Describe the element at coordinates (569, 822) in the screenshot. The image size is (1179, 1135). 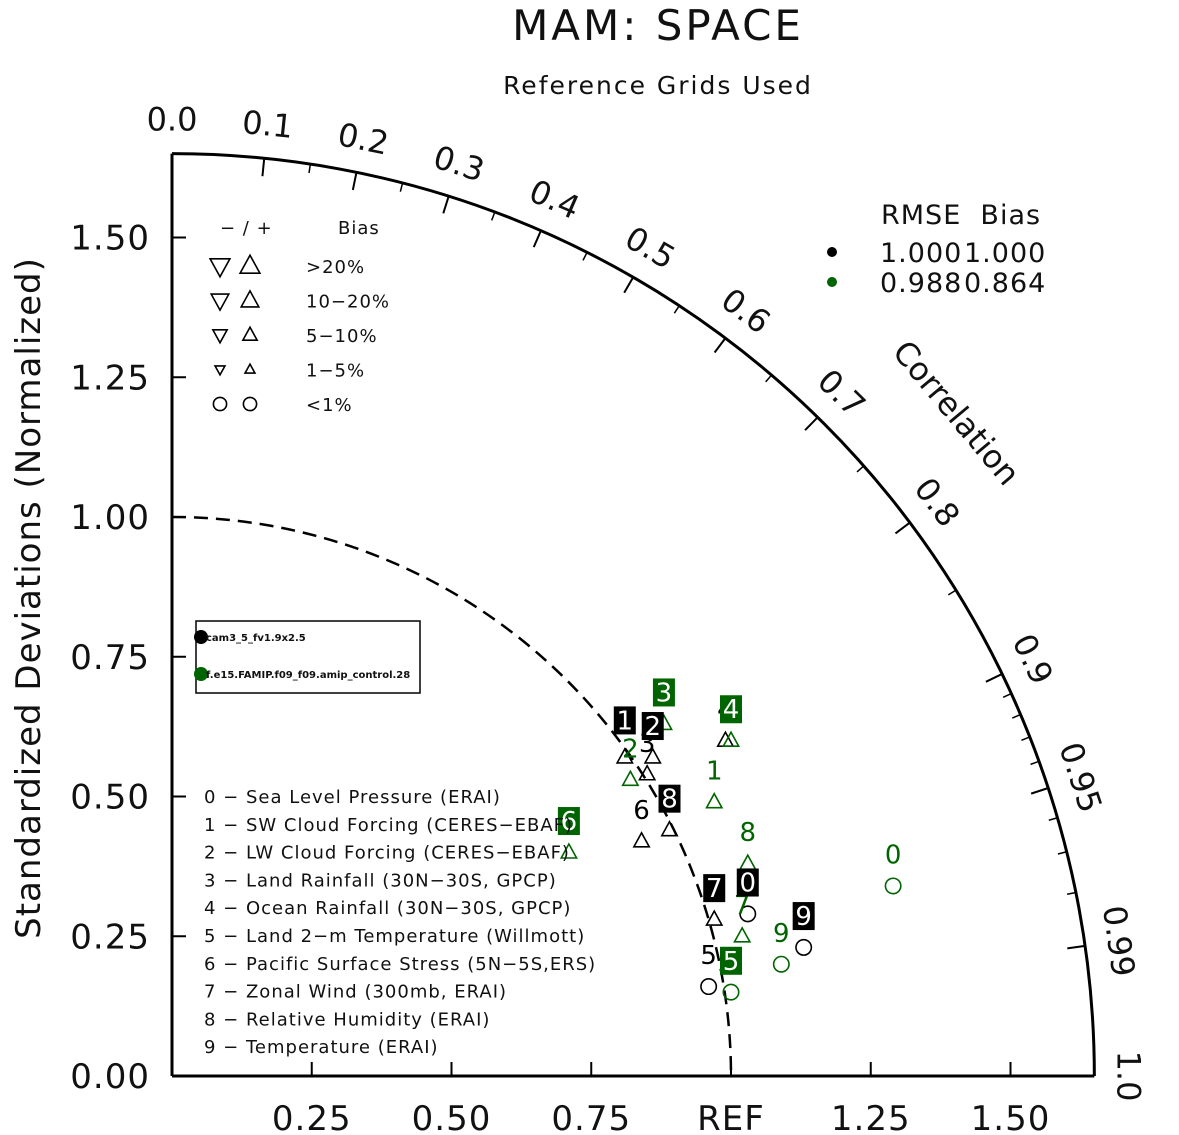
I see `data-label-boxed: 6` at that location.